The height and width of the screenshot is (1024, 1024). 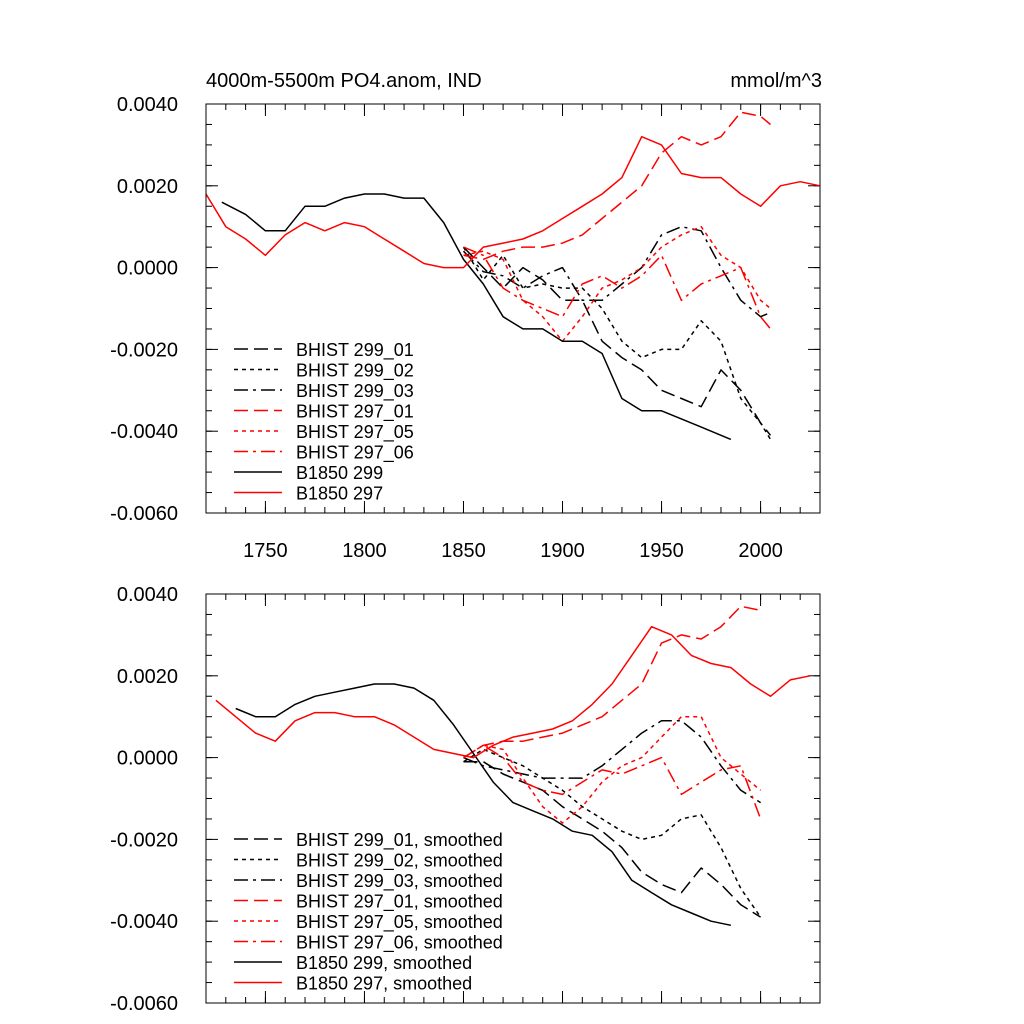 What do you see at coordinates (776, 81) in the screenshot?
I see `units-label: mmol/m^3` at bounding box center [776, 81].